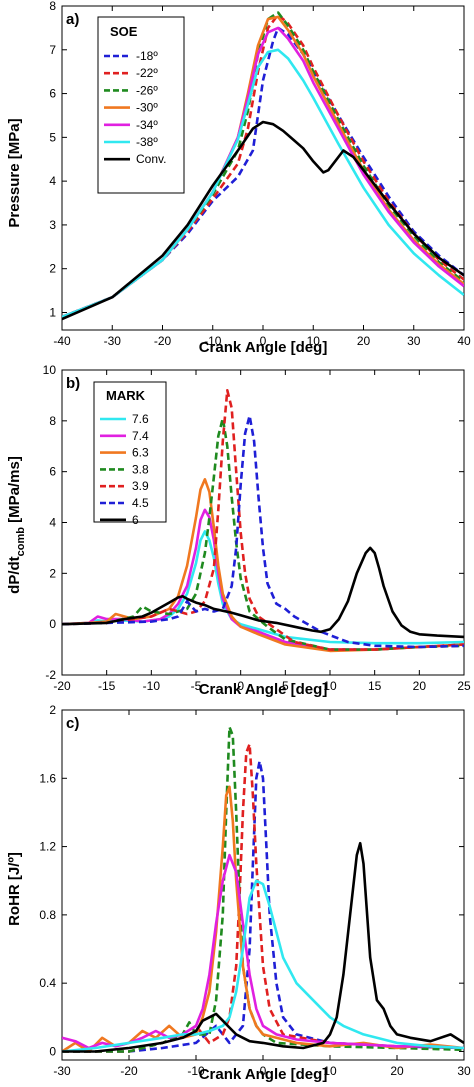  I want to click on legend-entry-5: 4.5, so click(140, 503).